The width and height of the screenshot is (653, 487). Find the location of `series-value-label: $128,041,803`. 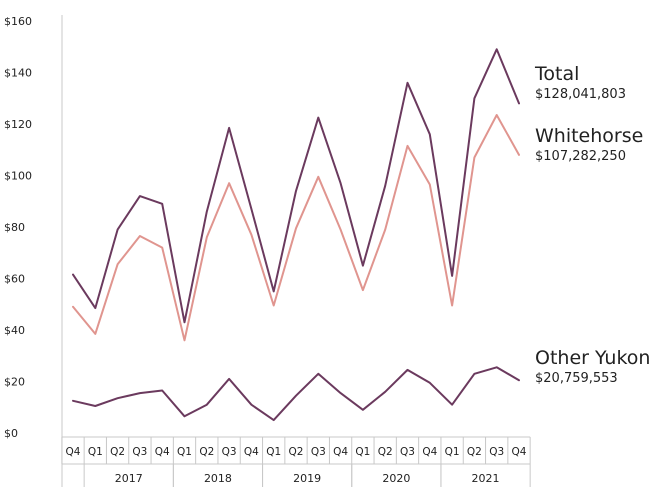

series-value-label: $128,041,803 is located at coordinates (580, 94).